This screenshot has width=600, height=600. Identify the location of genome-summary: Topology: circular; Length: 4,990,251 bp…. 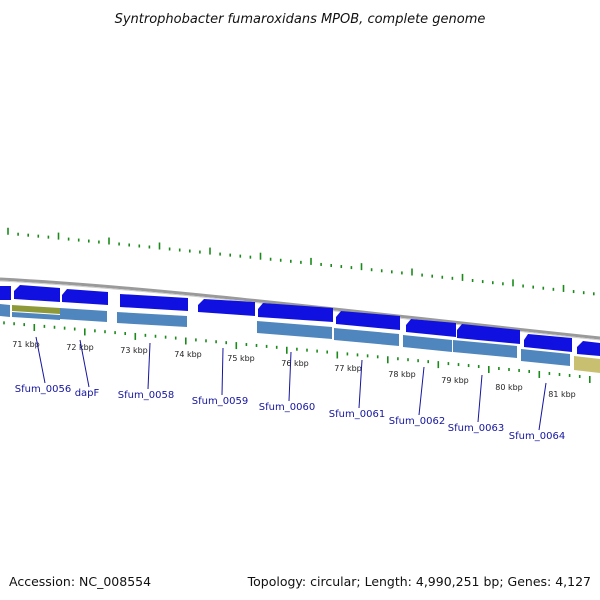
(419, 581).